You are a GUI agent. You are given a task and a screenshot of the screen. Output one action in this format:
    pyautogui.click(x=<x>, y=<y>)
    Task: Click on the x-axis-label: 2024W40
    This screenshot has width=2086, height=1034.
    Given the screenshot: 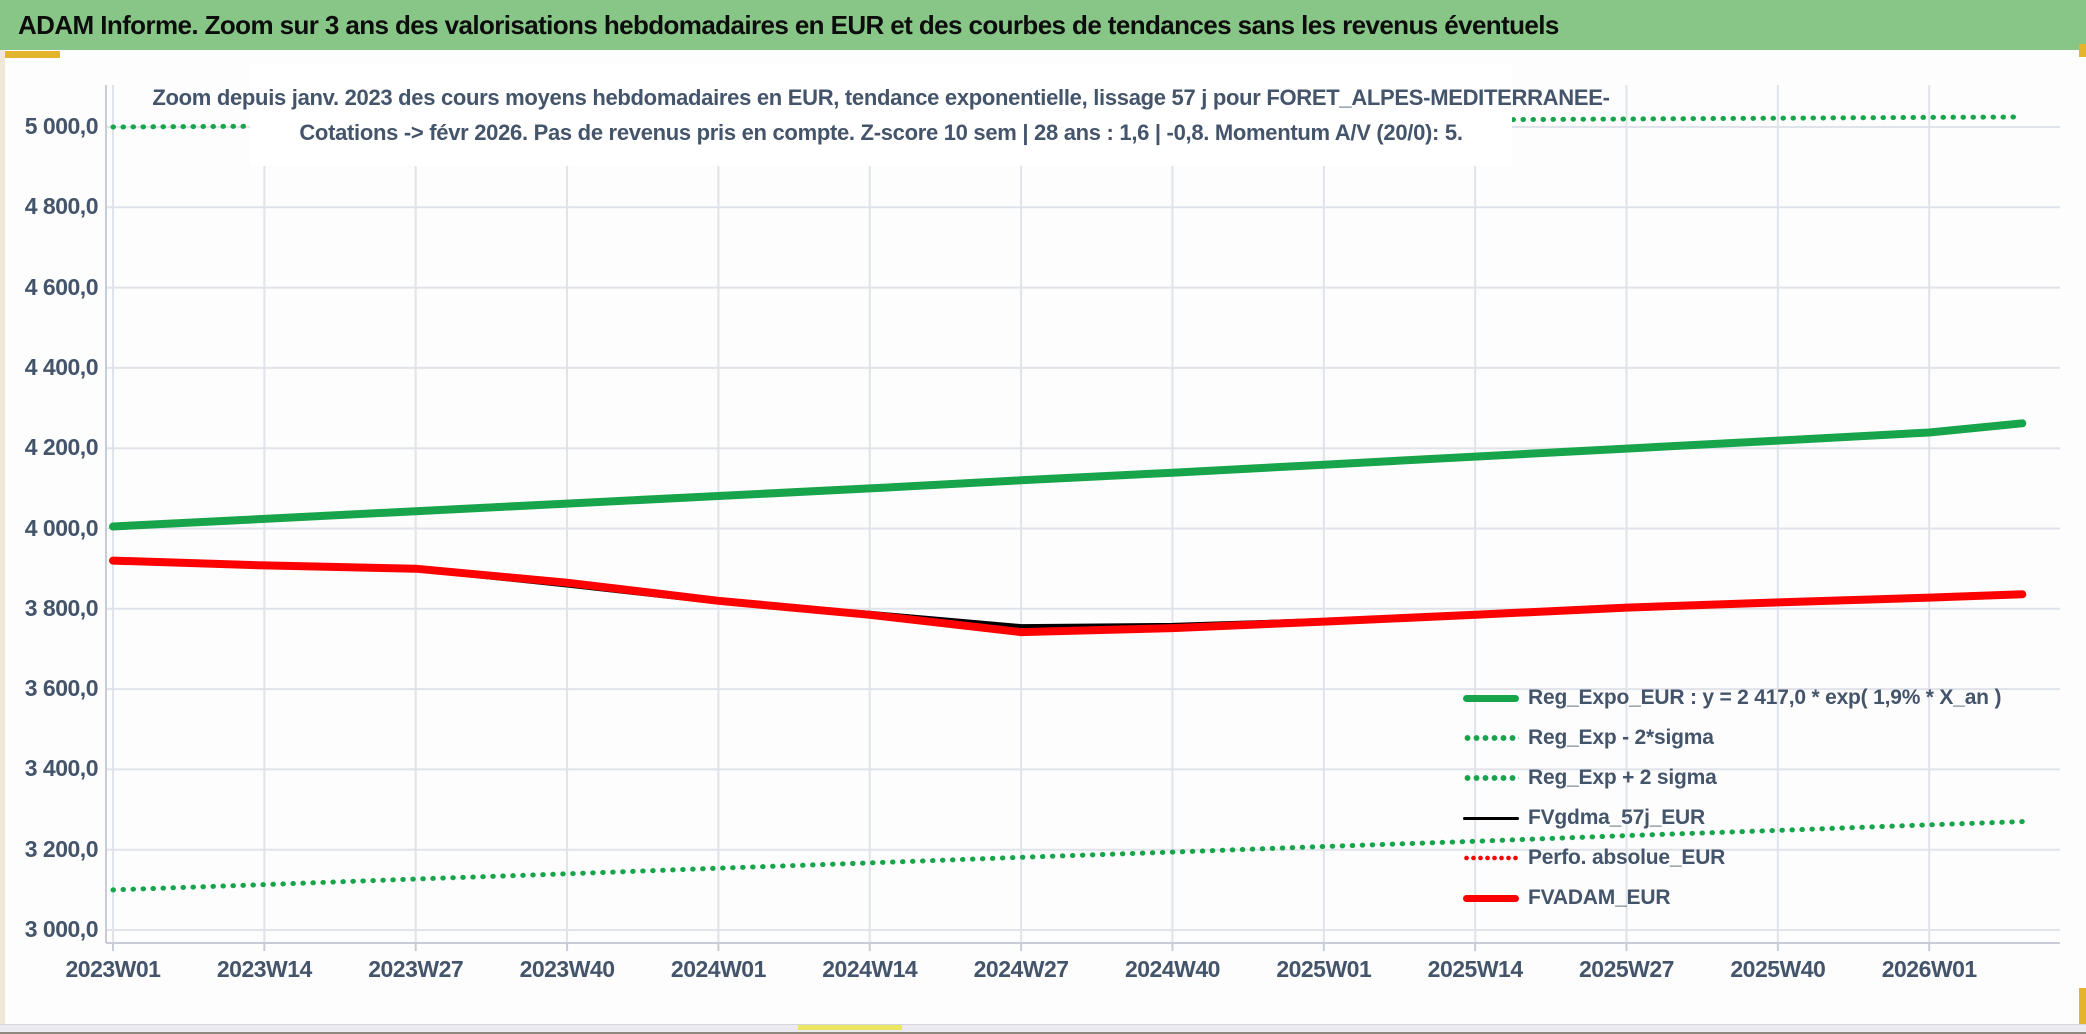 What is the action you would take?
    pyautogui.click(x=1172, y=969)
    